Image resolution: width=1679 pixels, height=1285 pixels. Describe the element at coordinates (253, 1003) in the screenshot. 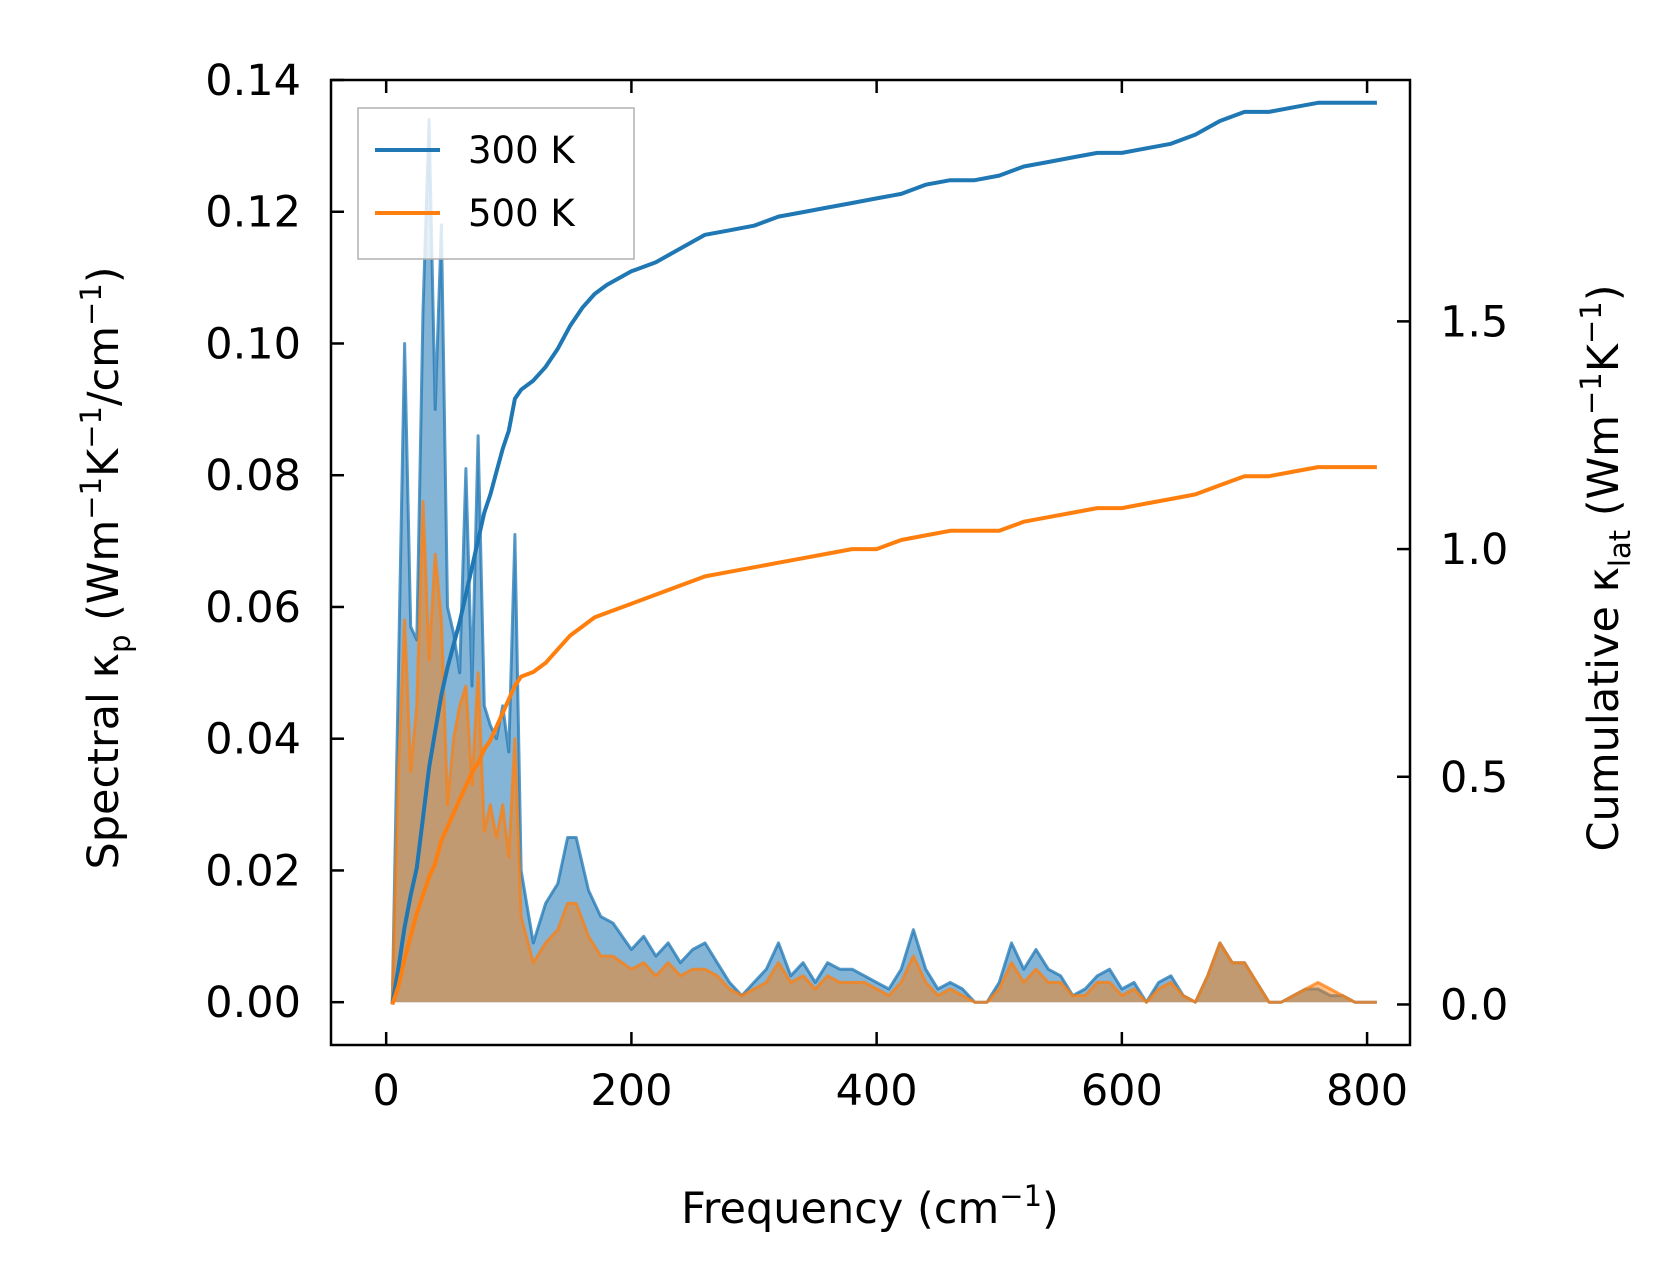

I see `y-left-tick-label: 0.00` at that location.